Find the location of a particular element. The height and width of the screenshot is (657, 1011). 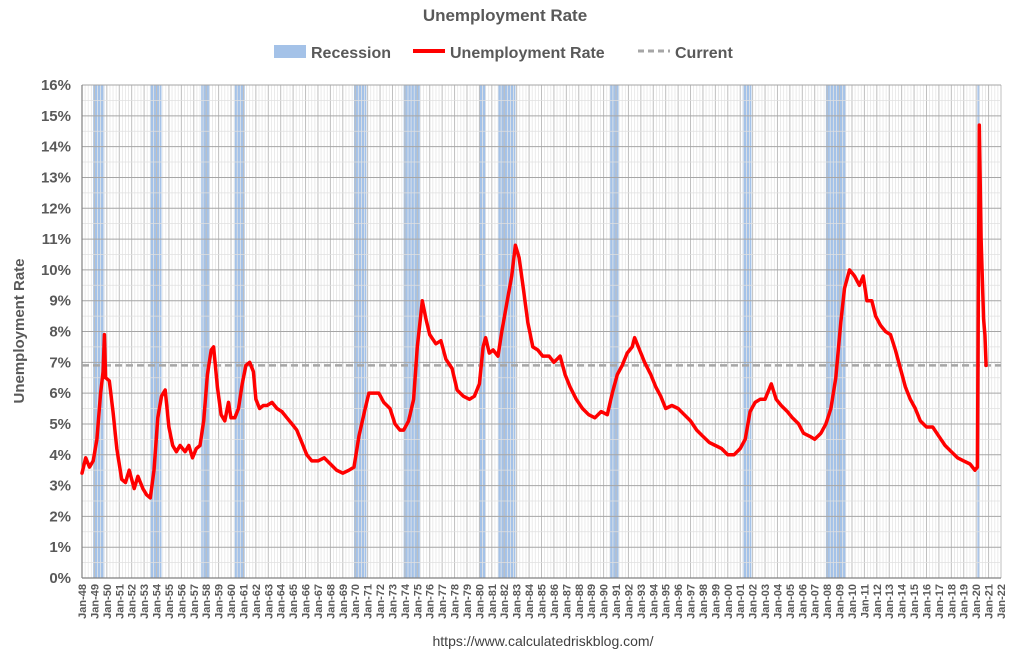

y-axis-label: Unemployment Rate is located at coordinates (19, 330).